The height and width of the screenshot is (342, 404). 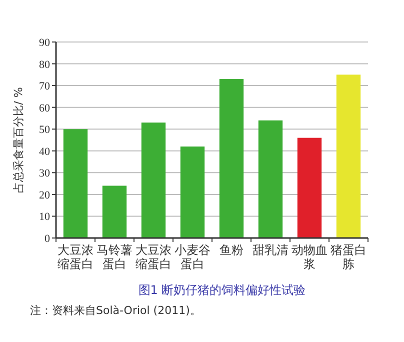 I want to click on y-tick-label: 10, so click(x=44, y=217).